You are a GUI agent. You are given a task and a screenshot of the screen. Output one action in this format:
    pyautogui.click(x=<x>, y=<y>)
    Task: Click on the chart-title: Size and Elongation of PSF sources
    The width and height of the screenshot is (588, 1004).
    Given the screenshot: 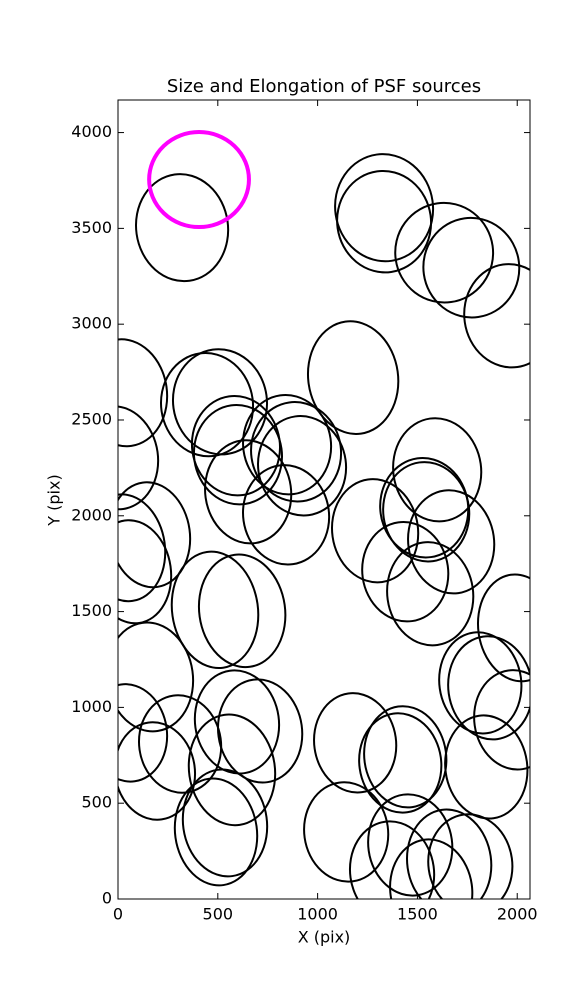 What is the action you would take?
    pyautogui.click(x=324, y=86)
    